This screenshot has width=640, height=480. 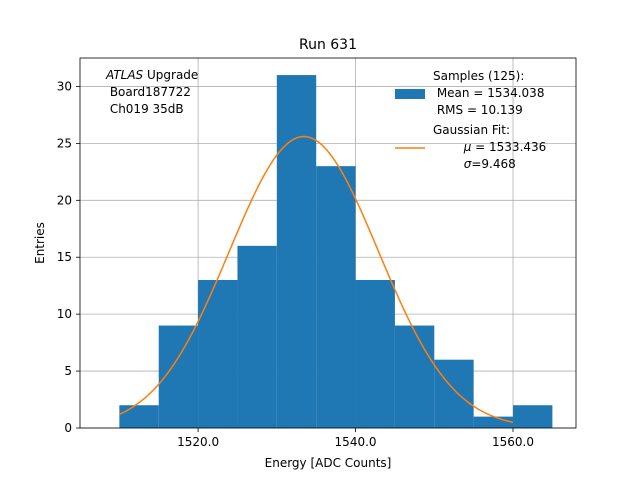 I want to click on legend-samples-rms: RMS = 10.139, so click(x=478, y=110).